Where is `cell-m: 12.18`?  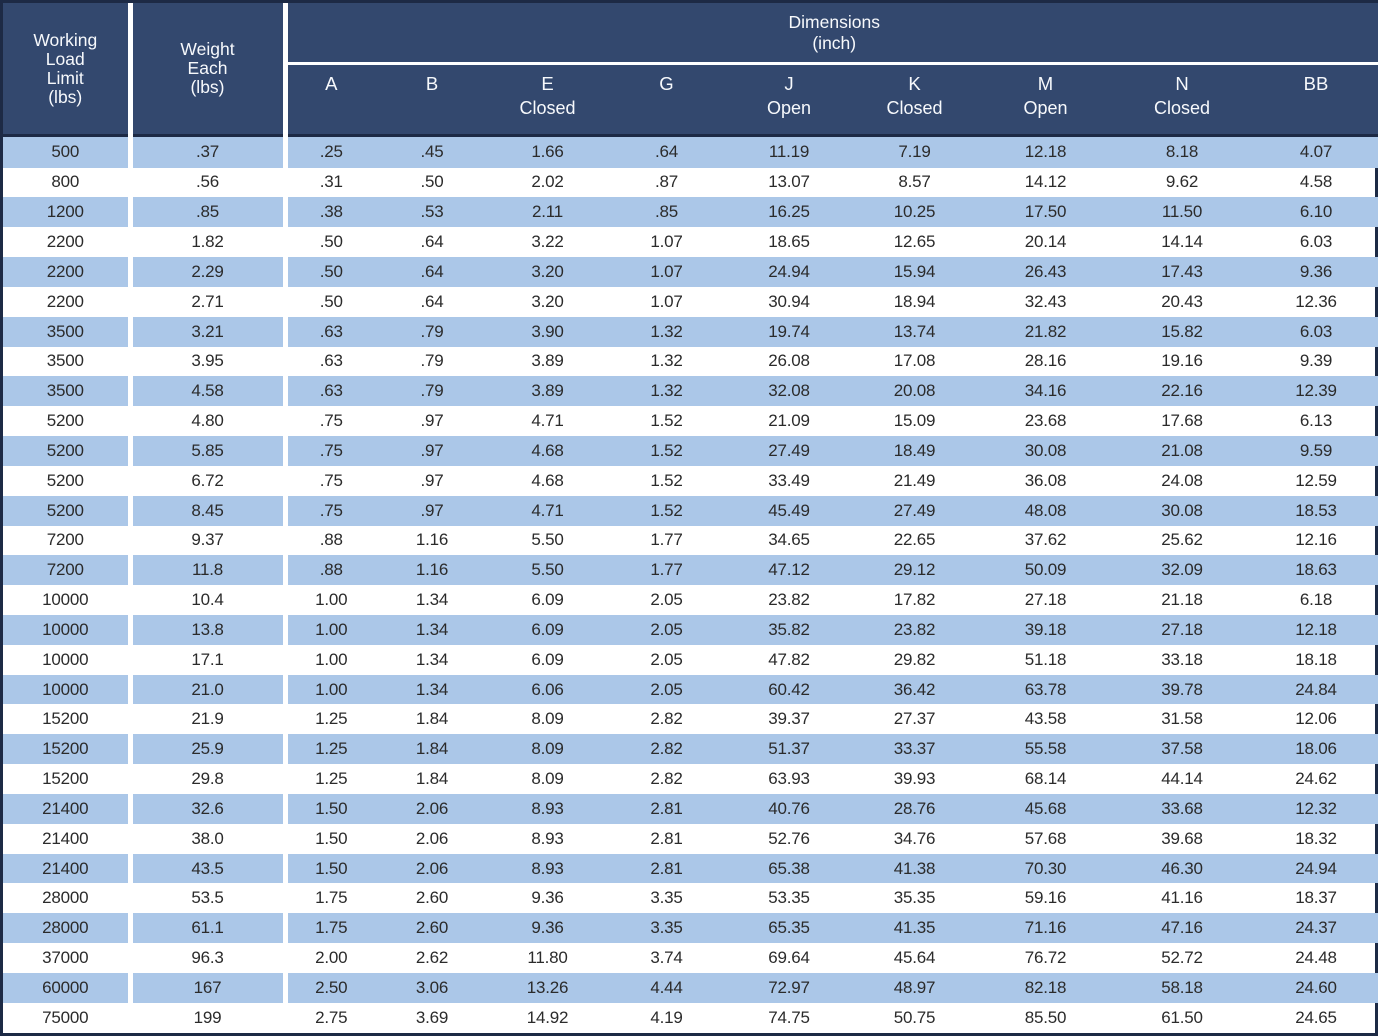 cell-m: 12.18 is located at coordinates (1045, 150).